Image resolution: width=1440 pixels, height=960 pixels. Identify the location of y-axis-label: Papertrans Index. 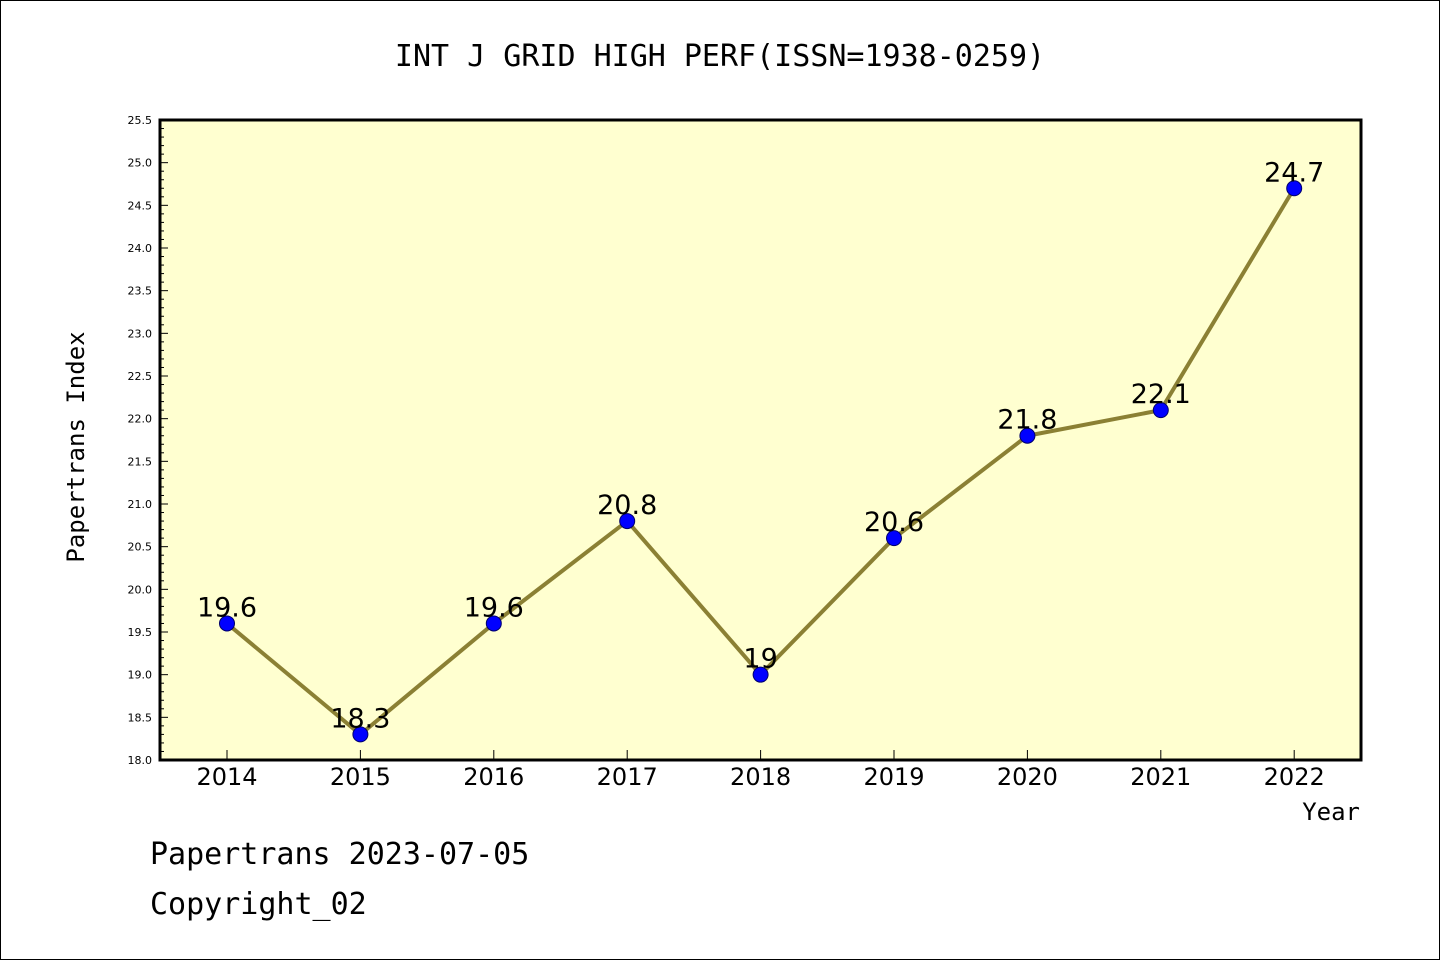
(76, 446).